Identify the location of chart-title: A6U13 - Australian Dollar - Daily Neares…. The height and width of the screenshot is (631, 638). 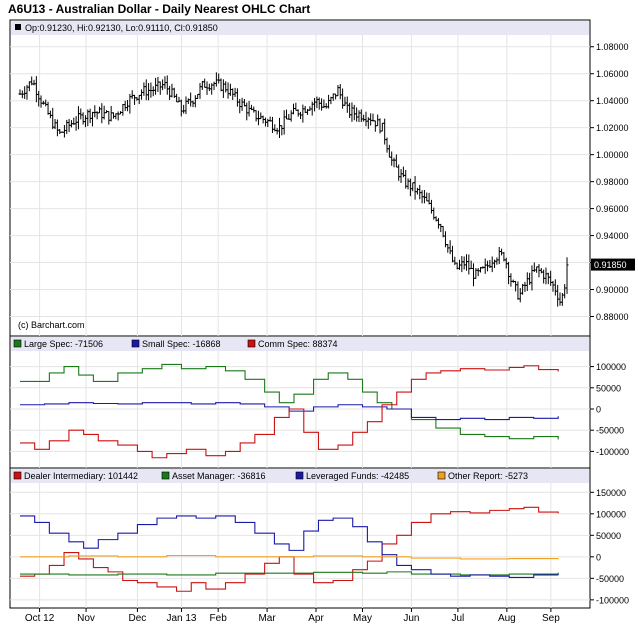
(159, 9).